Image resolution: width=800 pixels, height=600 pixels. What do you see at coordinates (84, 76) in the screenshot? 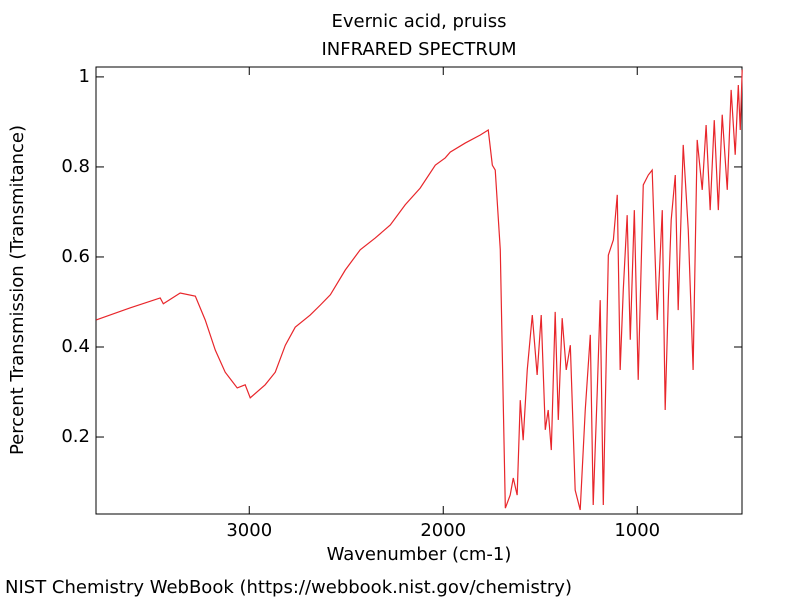
I see `y-tick-label: 1` at bounding box center [84, 76].